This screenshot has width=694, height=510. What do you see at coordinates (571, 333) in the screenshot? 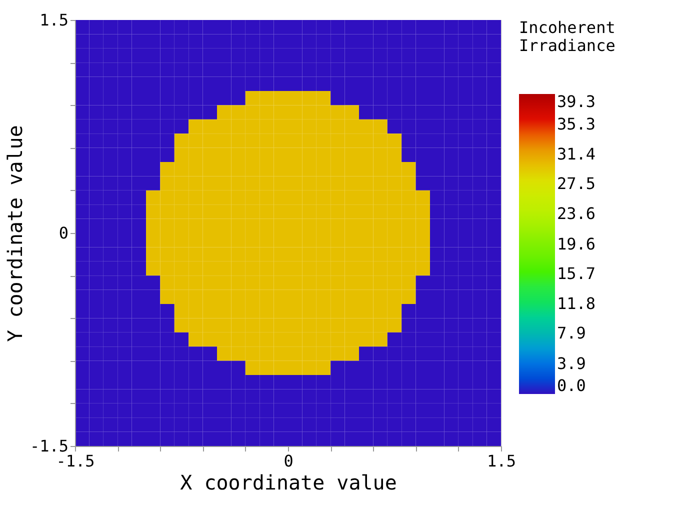
I see `color-bar-label: 7.9` at bounding box center [571, 333].